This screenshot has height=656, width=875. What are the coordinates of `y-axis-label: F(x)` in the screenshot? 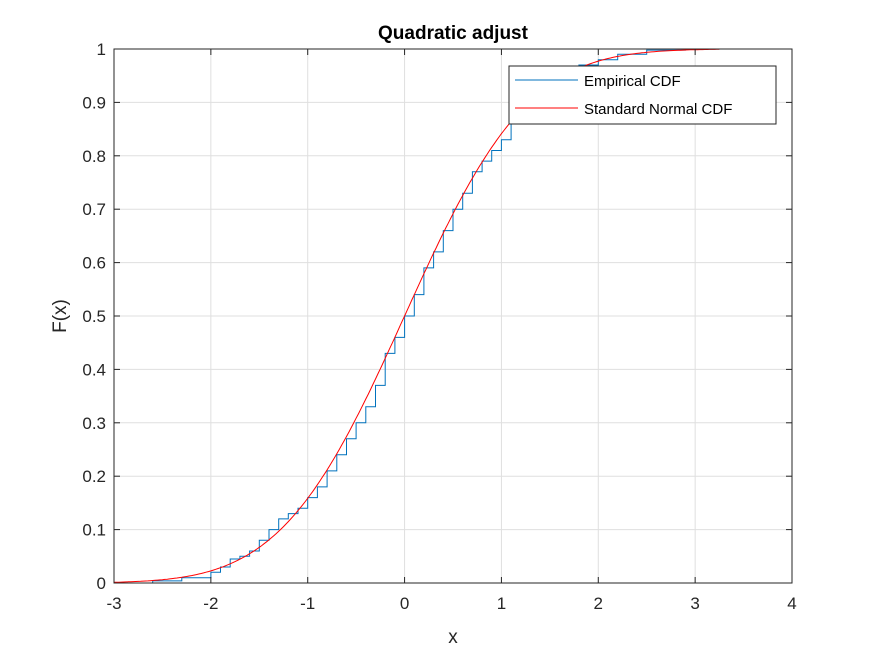 It's located at (60, 316).